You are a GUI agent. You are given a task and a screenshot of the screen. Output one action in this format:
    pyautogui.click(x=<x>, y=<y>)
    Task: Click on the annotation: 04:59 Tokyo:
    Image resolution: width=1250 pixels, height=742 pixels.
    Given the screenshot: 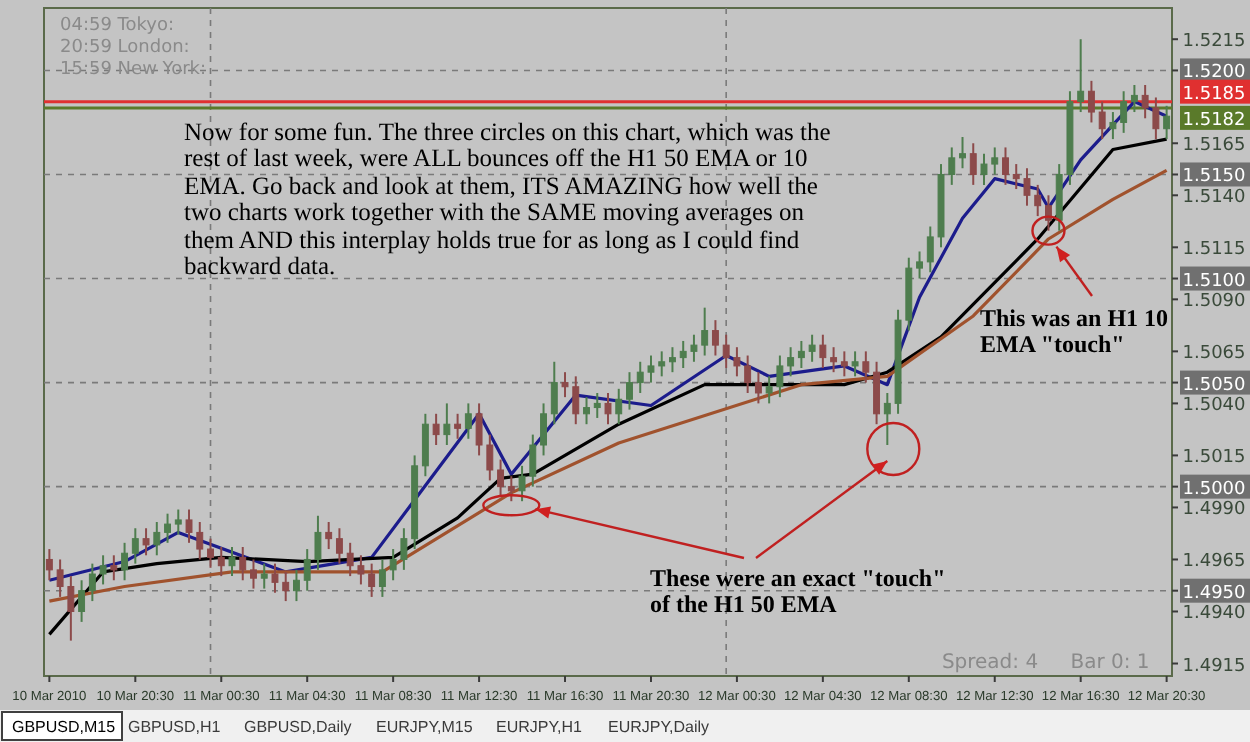 What is the action you would take?
    pyautogui.click(x=117, y=26)
    